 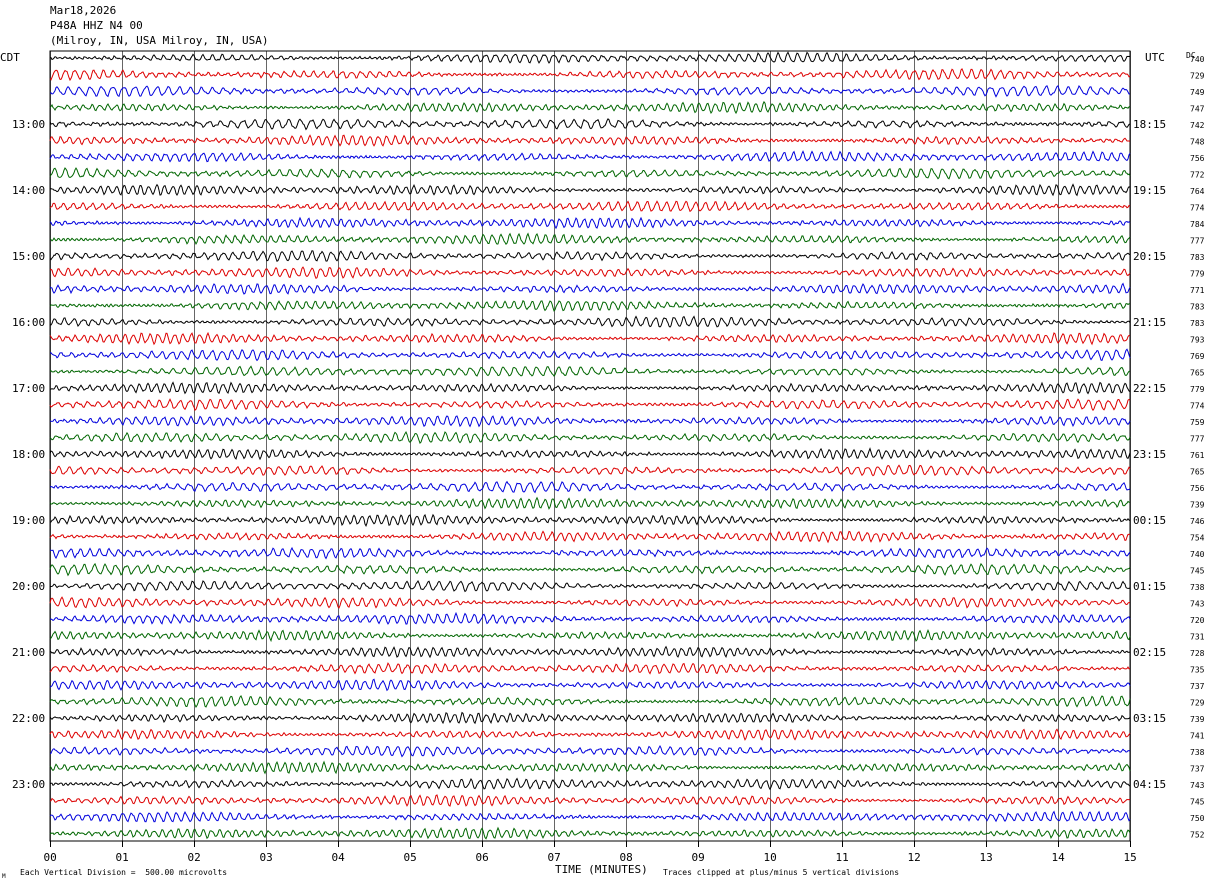 I want to click on dc-offset-label: 742, so click(x=1197, y=125).